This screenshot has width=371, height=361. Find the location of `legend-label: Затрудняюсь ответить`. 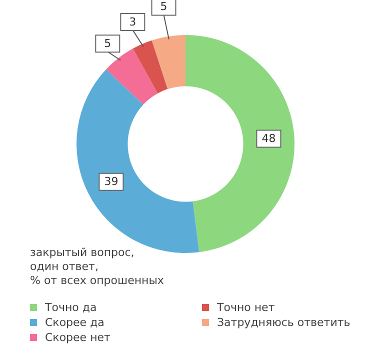

legend-label: Затрудняюсь ответить is located at coordinates (283, 322).